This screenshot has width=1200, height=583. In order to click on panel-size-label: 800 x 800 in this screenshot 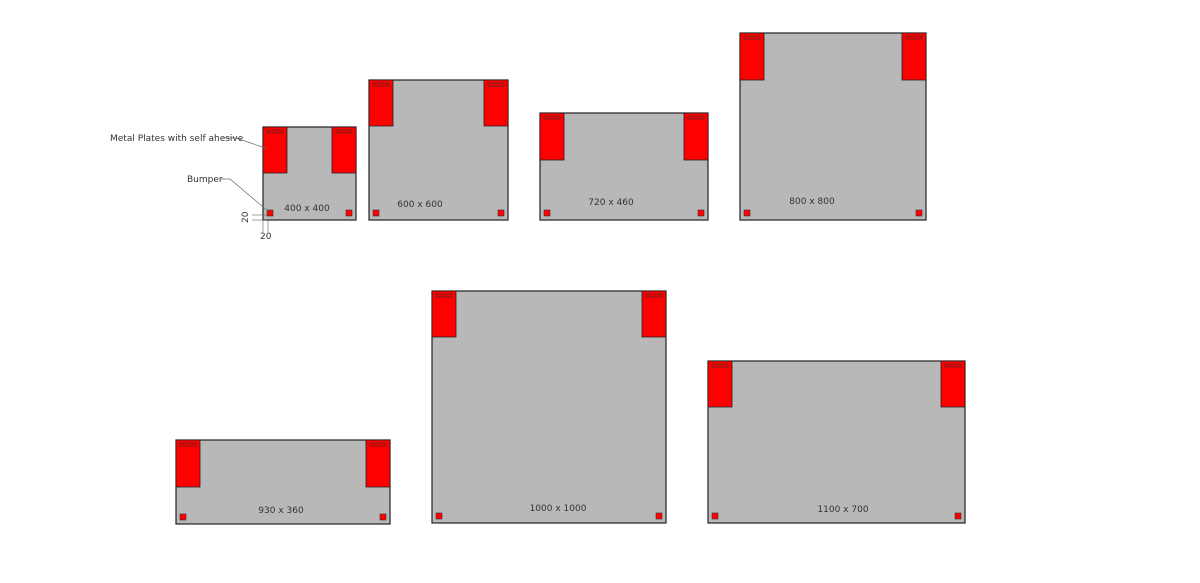, I will do `click(812, 202)`.